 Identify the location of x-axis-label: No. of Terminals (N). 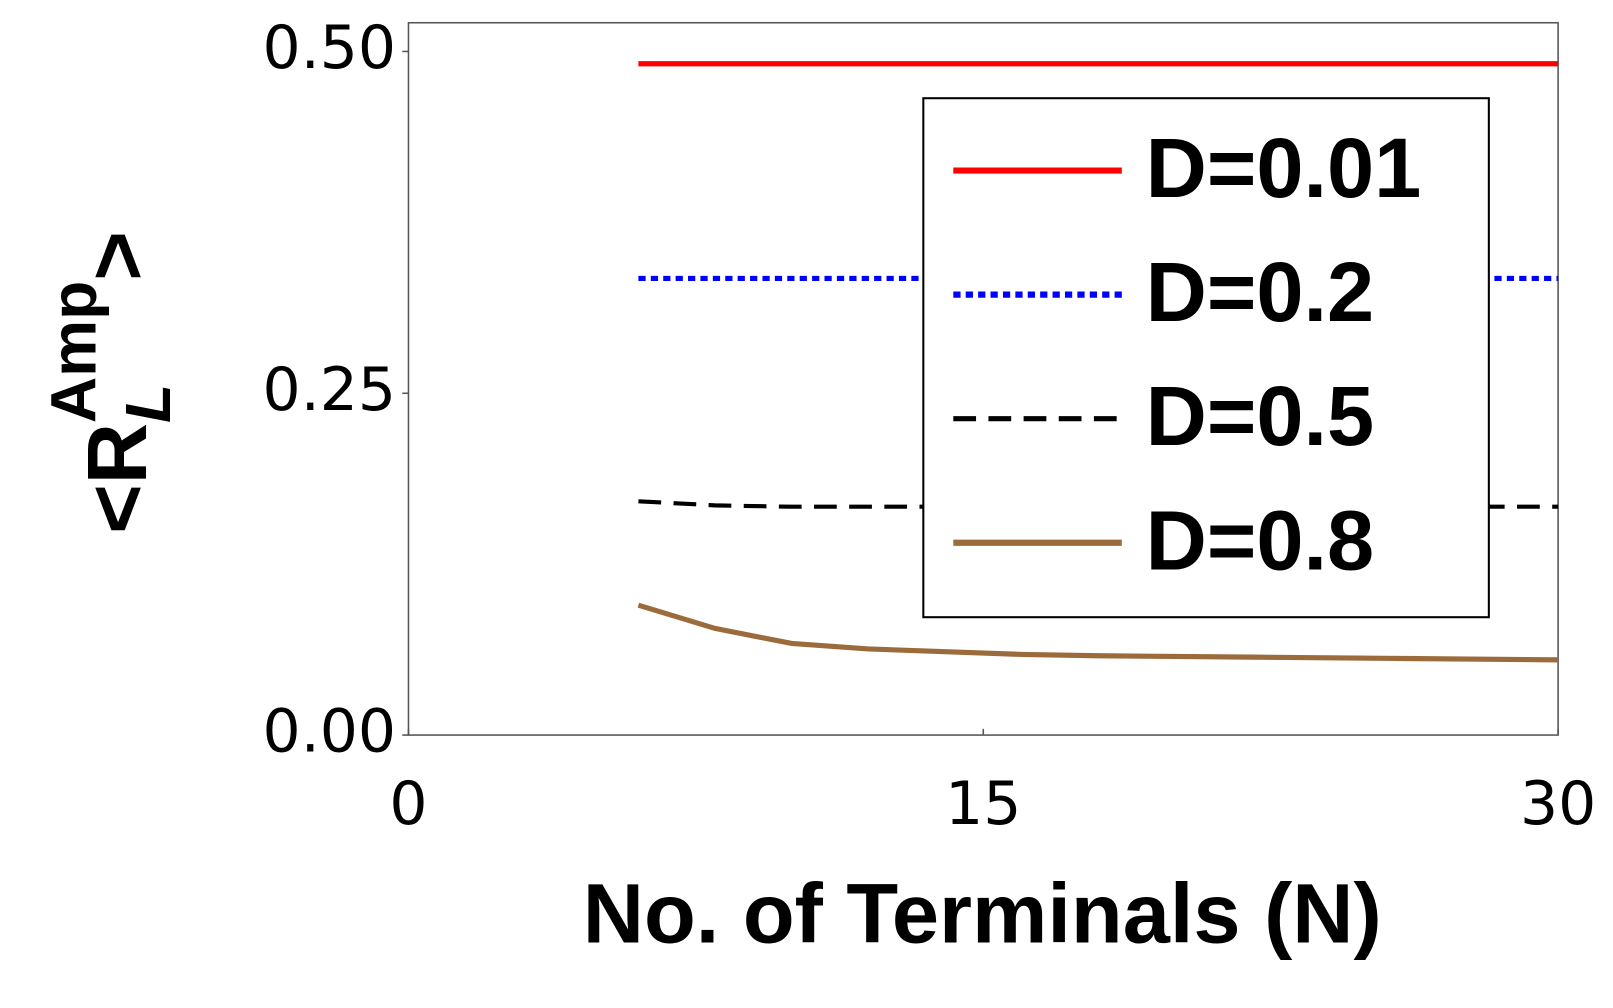
(982, 913).